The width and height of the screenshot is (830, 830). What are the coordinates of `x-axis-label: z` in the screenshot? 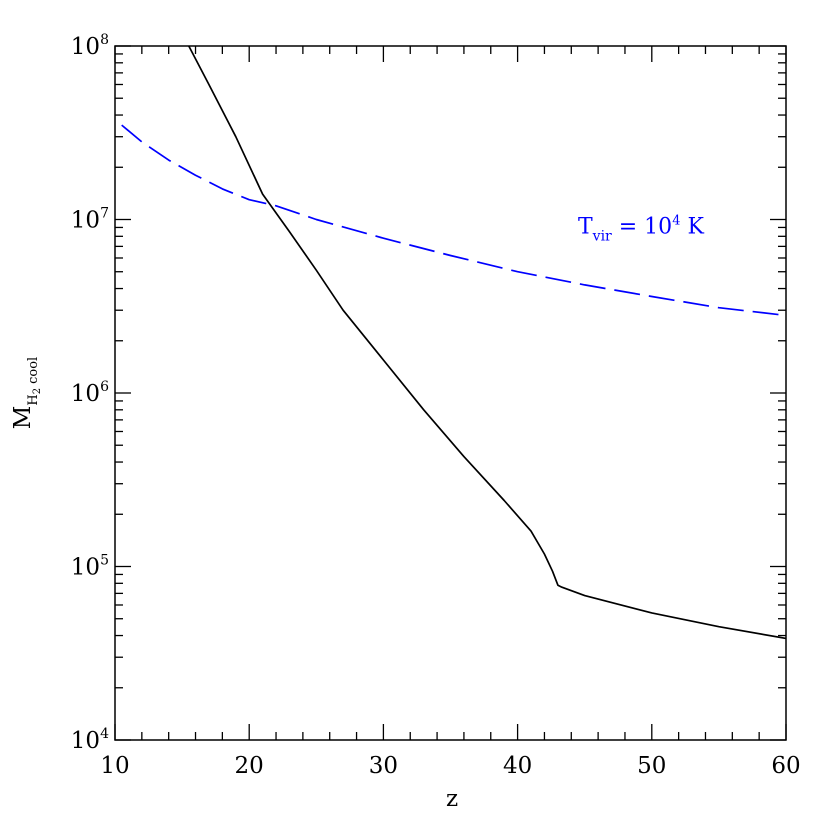 It's located at (452, 799).